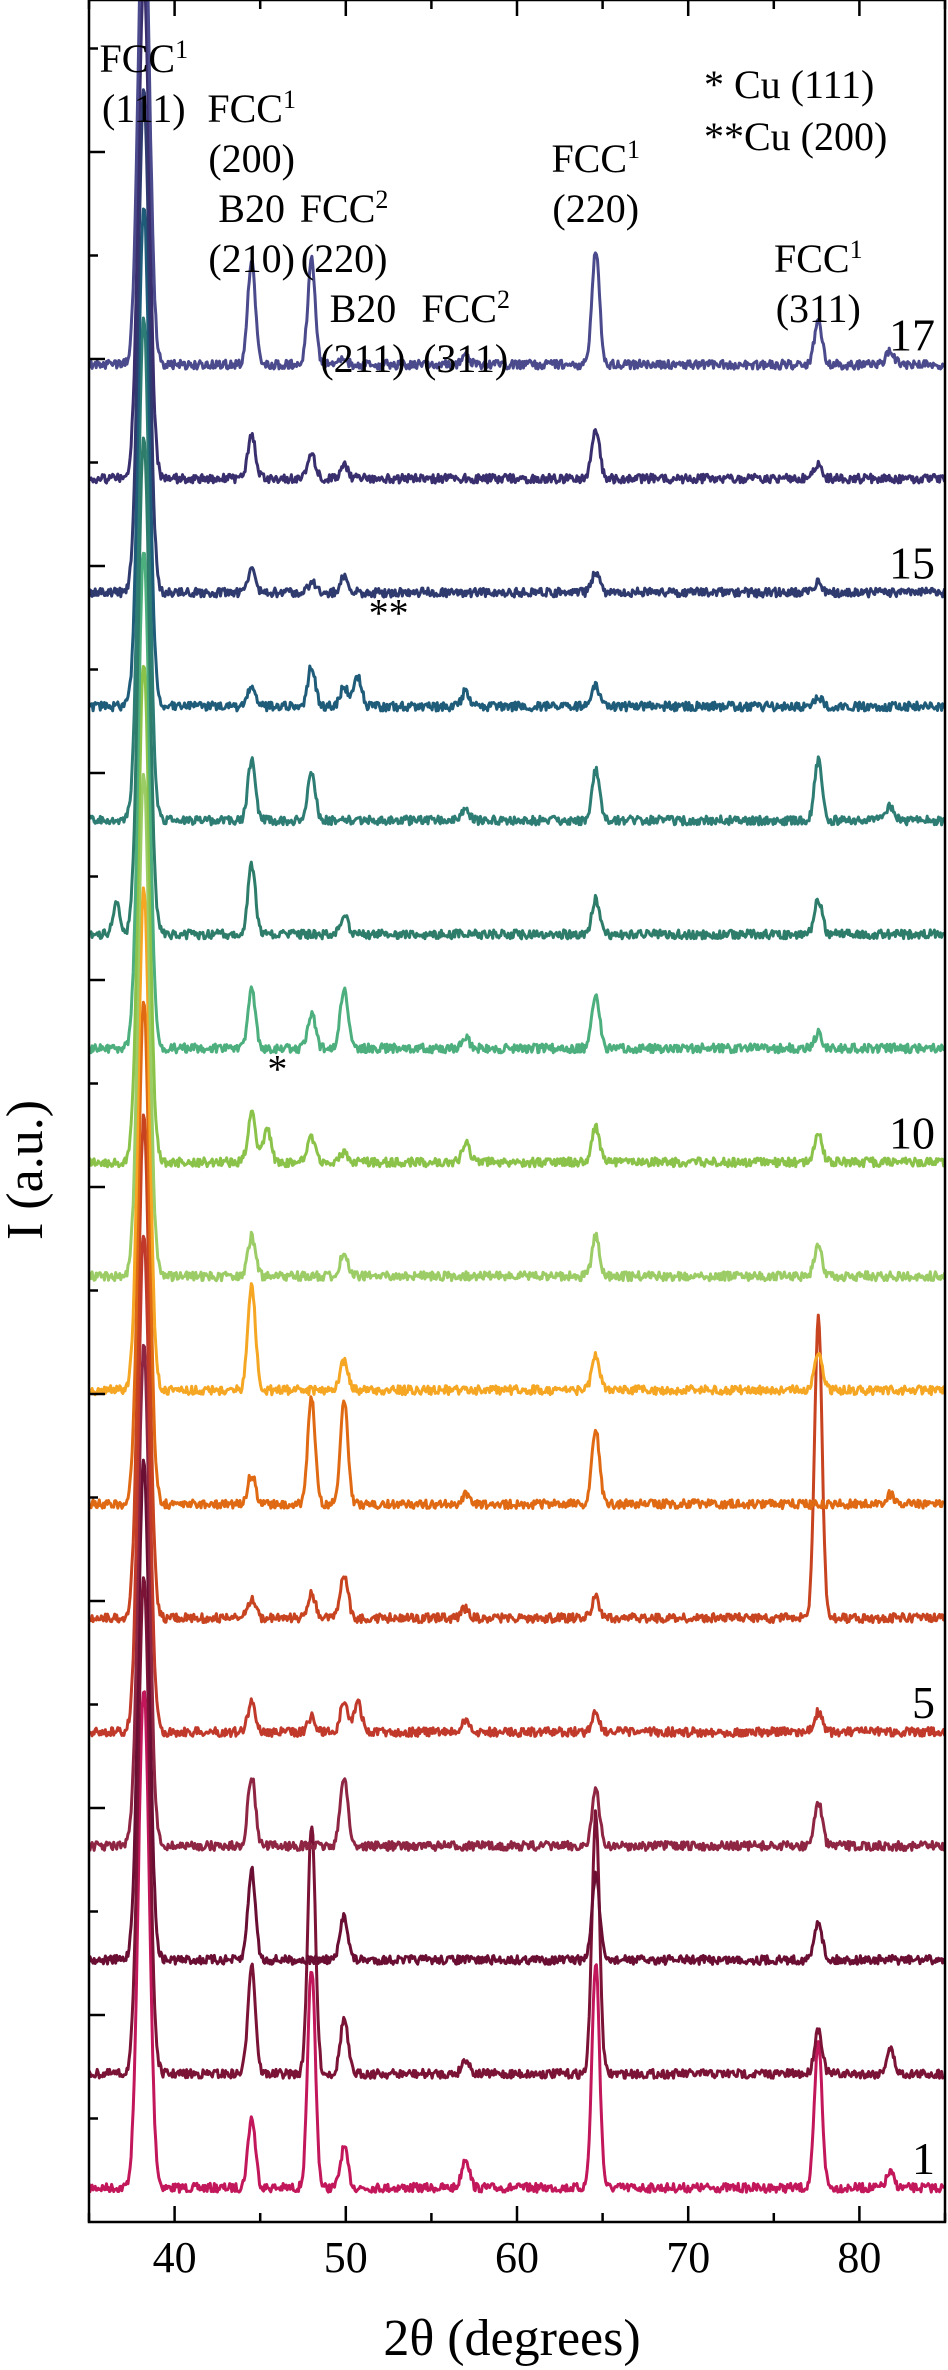  Describe the element at coordinates (517, 2257) in the screenshot. I see `x-tick-label: 60` at that location.